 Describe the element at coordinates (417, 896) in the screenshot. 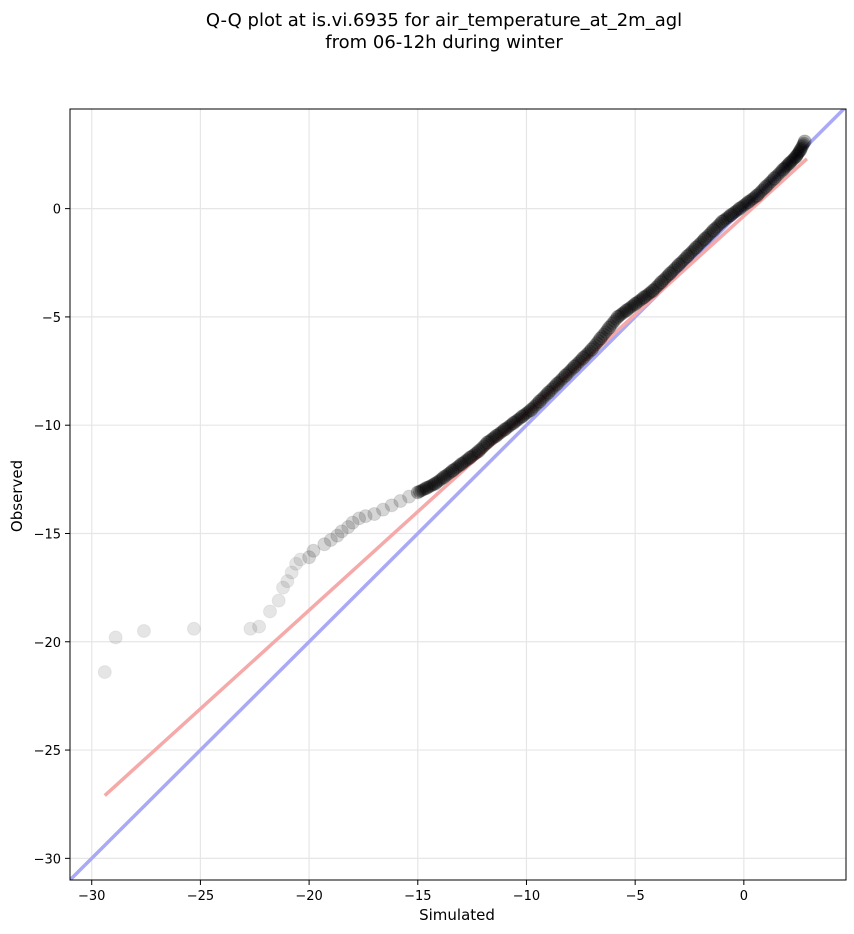

I see `x-tick-label: −15` at that location.